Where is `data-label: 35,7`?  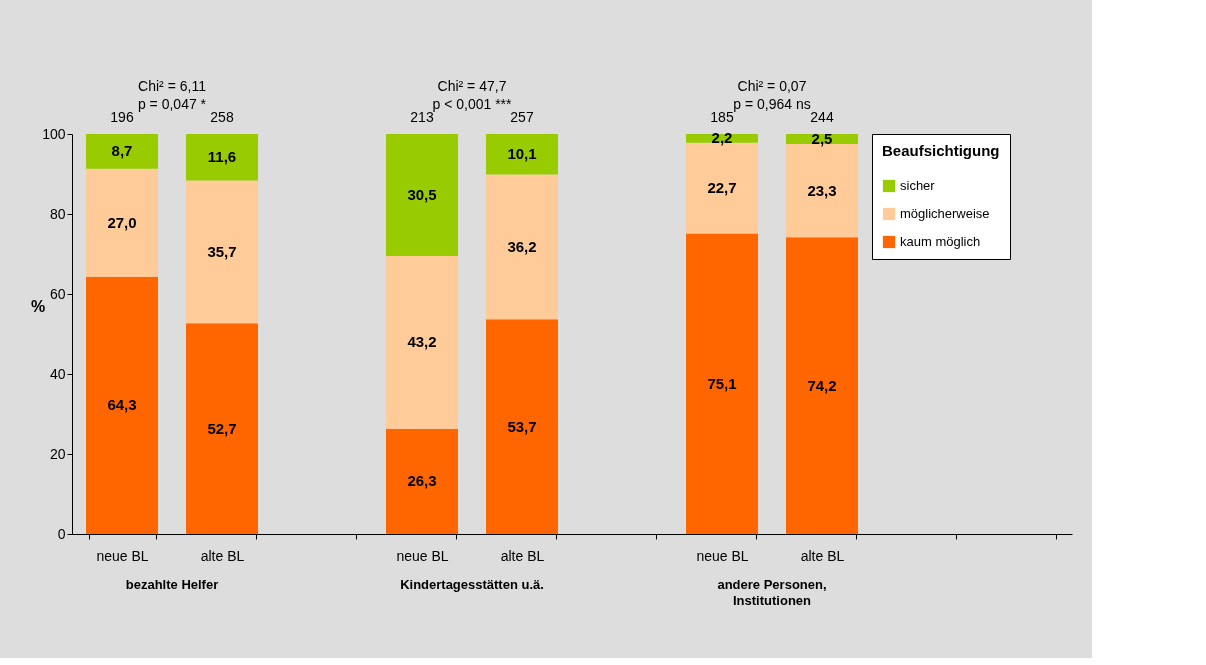
data-label: 35,7 is located at coordinates (222, 251).